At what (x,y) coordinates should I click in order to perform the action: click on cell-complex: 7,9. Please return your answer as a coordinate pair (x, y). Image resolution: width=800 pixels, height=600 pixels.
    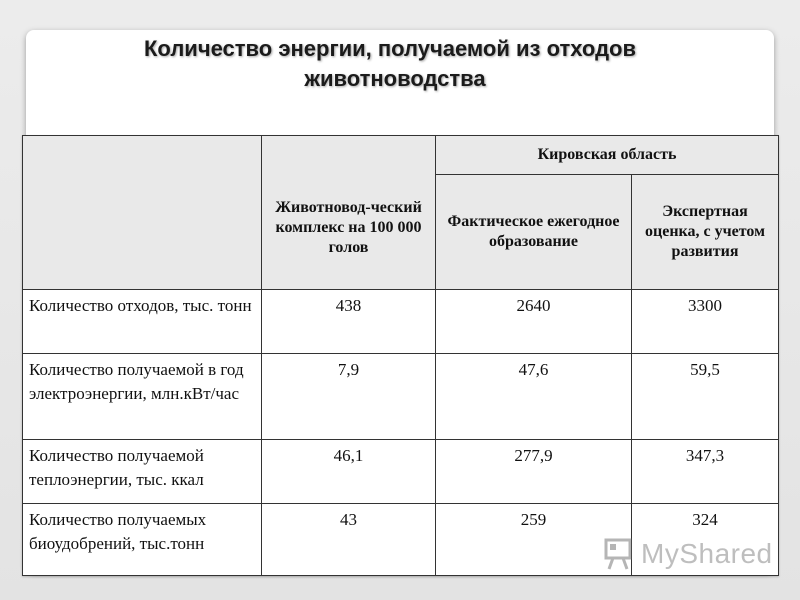
    Looking at the image, I should click on (348, 396).